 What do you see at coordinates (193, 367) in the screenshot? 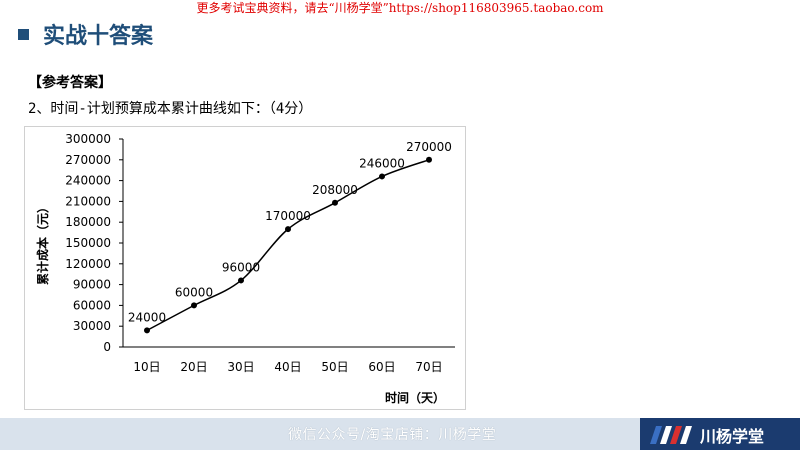
I see `x-tick-label: 20日` at bounding box center [193, 367].